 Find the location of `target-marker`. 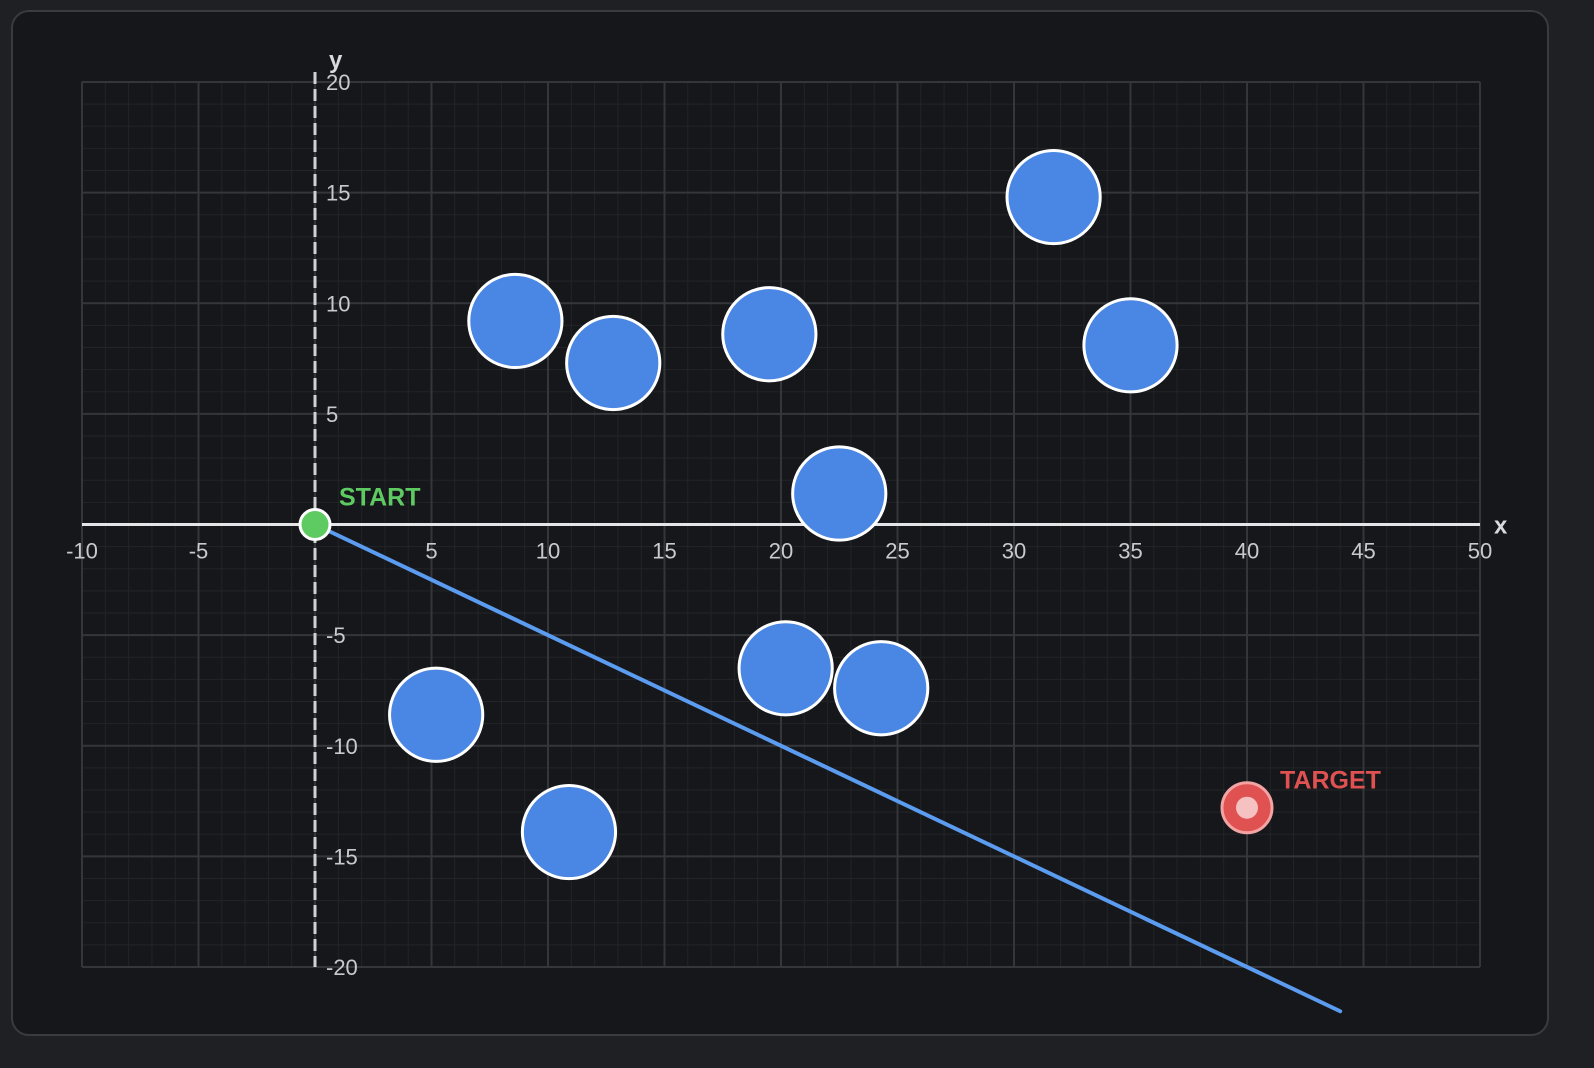

target-marker is located at coordinates (1247, 808).